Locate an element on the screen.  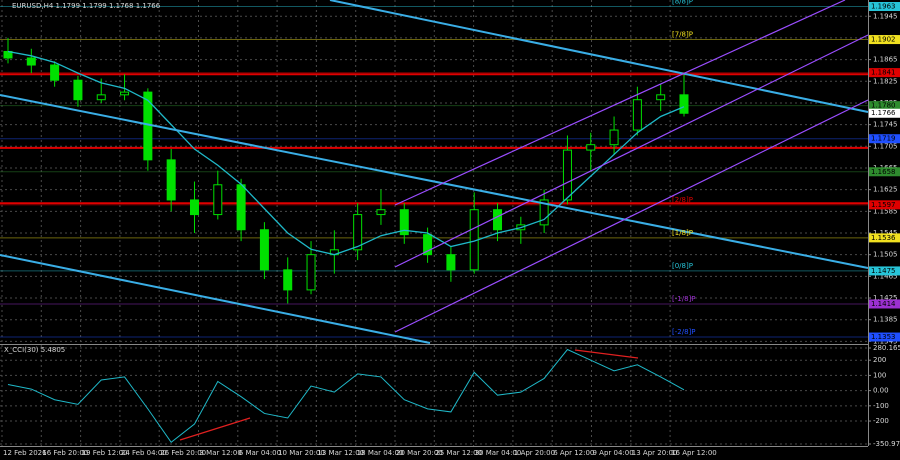
x-tick-label: 13 Mar 12:00 is located at coordinates (340, 453).